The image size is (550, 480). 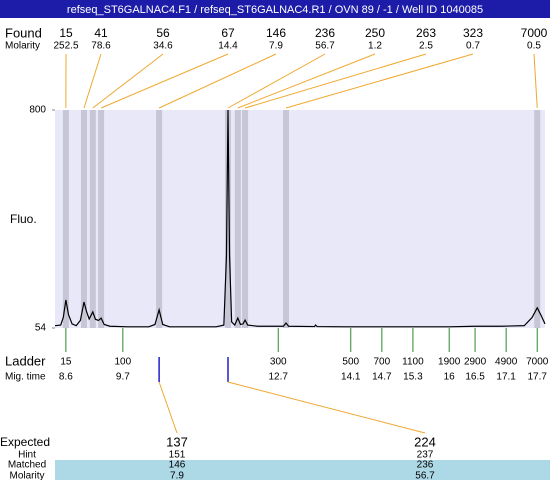 What do you see at coordinates (413, 362) in the screenshot?
I see `ladder-size: 1100` at bounding box center [413, 362].